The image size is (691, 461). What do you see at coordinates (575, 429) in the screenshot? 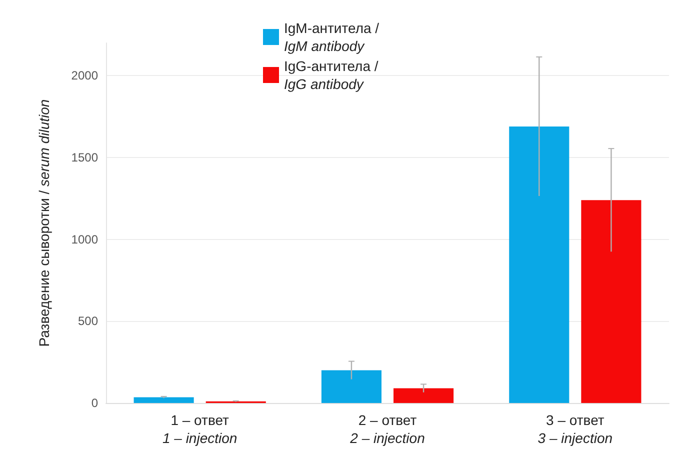
I see `x-tick-label: 3 – ответ 3 – injection` at bounding box center [575, 429].